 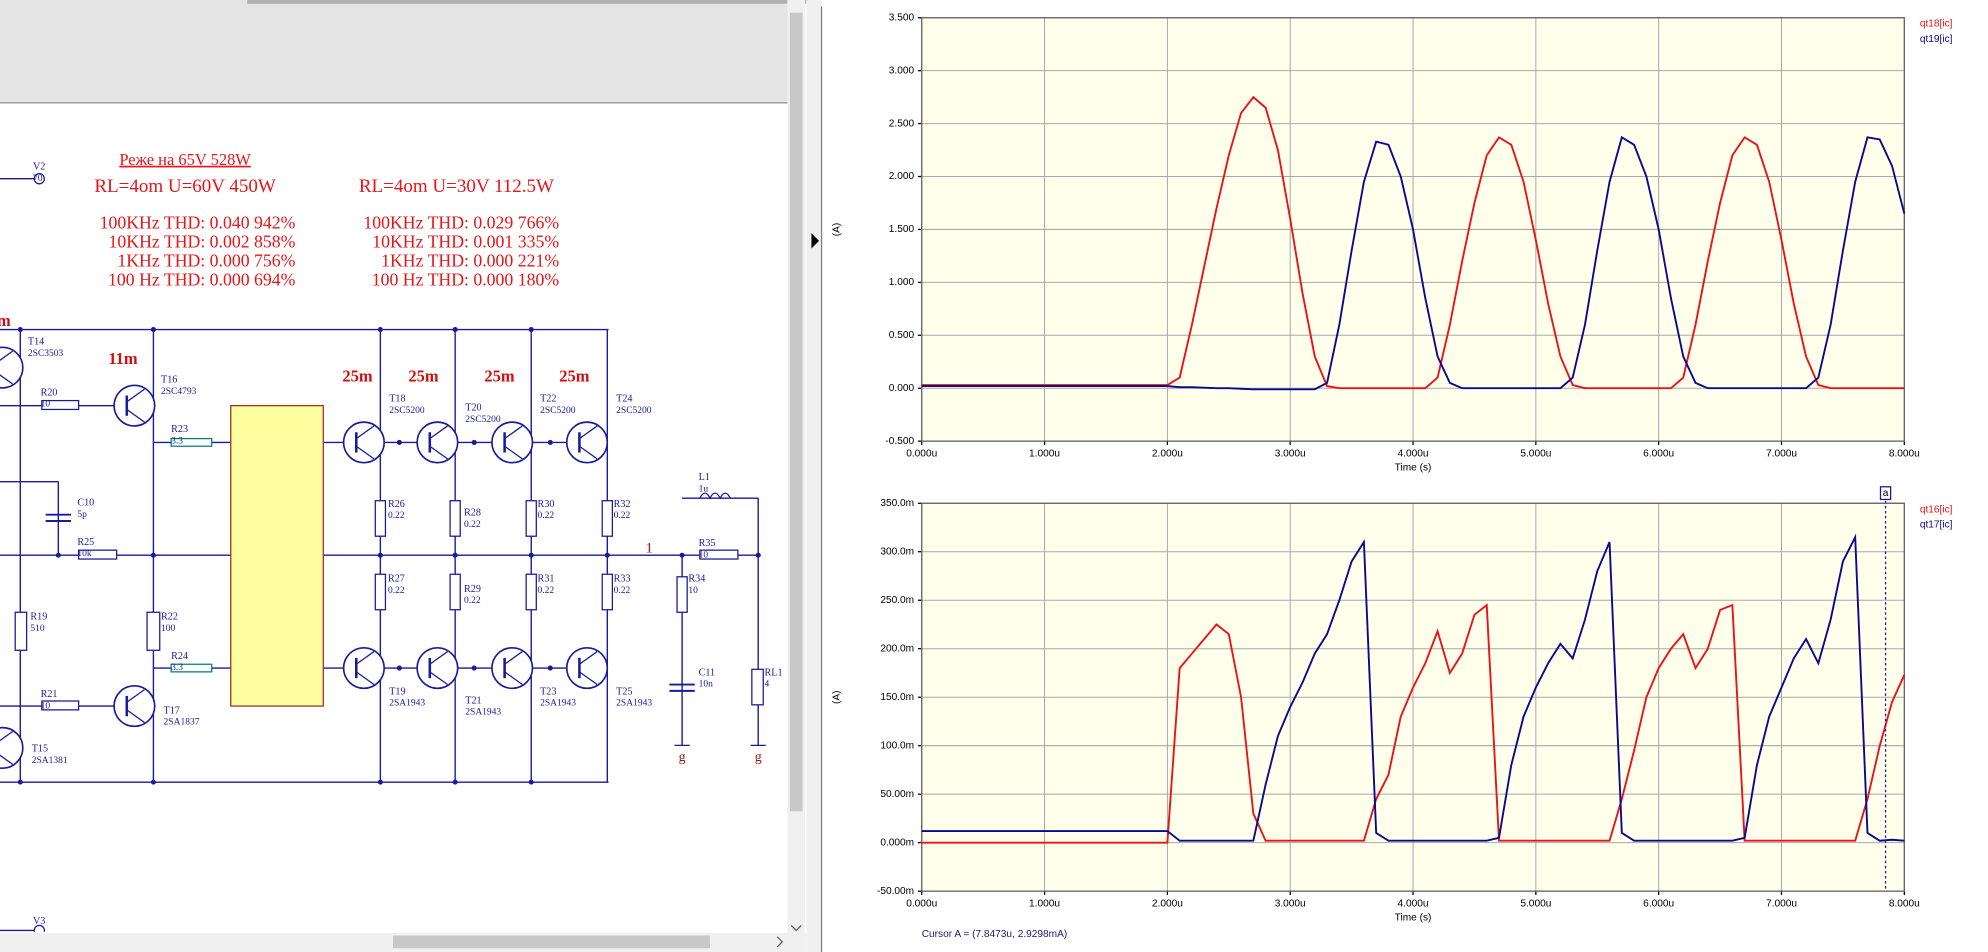 I want to click on top-strip, so click(x=527, y=2).